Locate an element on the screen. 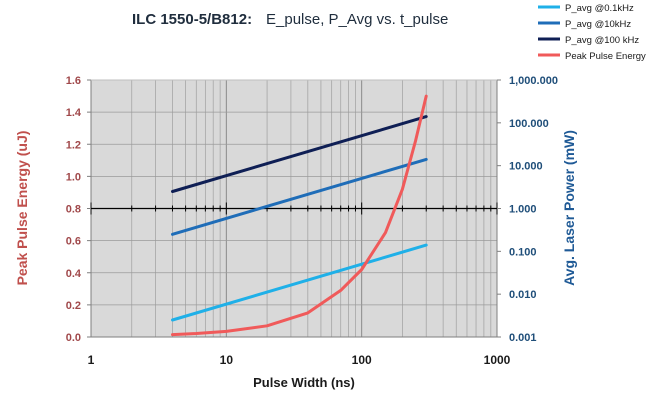 The width and height of the screenshot is (657, 415). left-tick-label: 0.8 is located at coordinates (73, 210).